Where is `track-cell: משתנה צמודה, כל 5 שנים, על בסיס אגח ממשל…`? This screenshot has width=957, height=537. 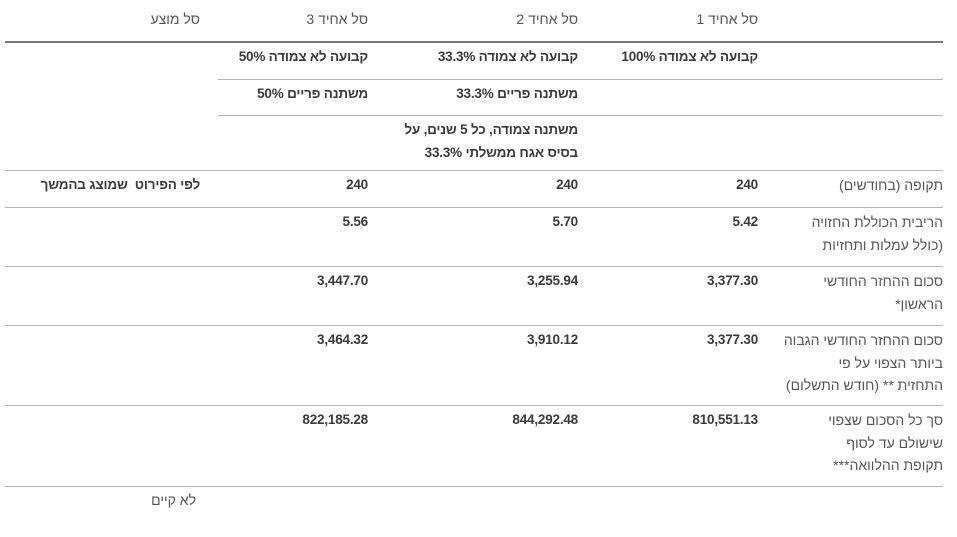
track-cell: משתנה צמודה, כל 5 שנים, על בסיס אגח ממשל… is located at coordinates (491, 141).